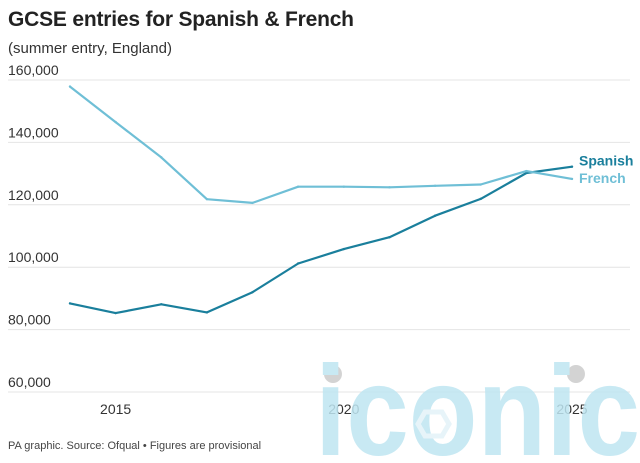 The width and height of the screenshot is (640, 463). Describe the element at coordinates (33, 195) in the screenshot. I see `y-tick-label: 120,000` at that location.